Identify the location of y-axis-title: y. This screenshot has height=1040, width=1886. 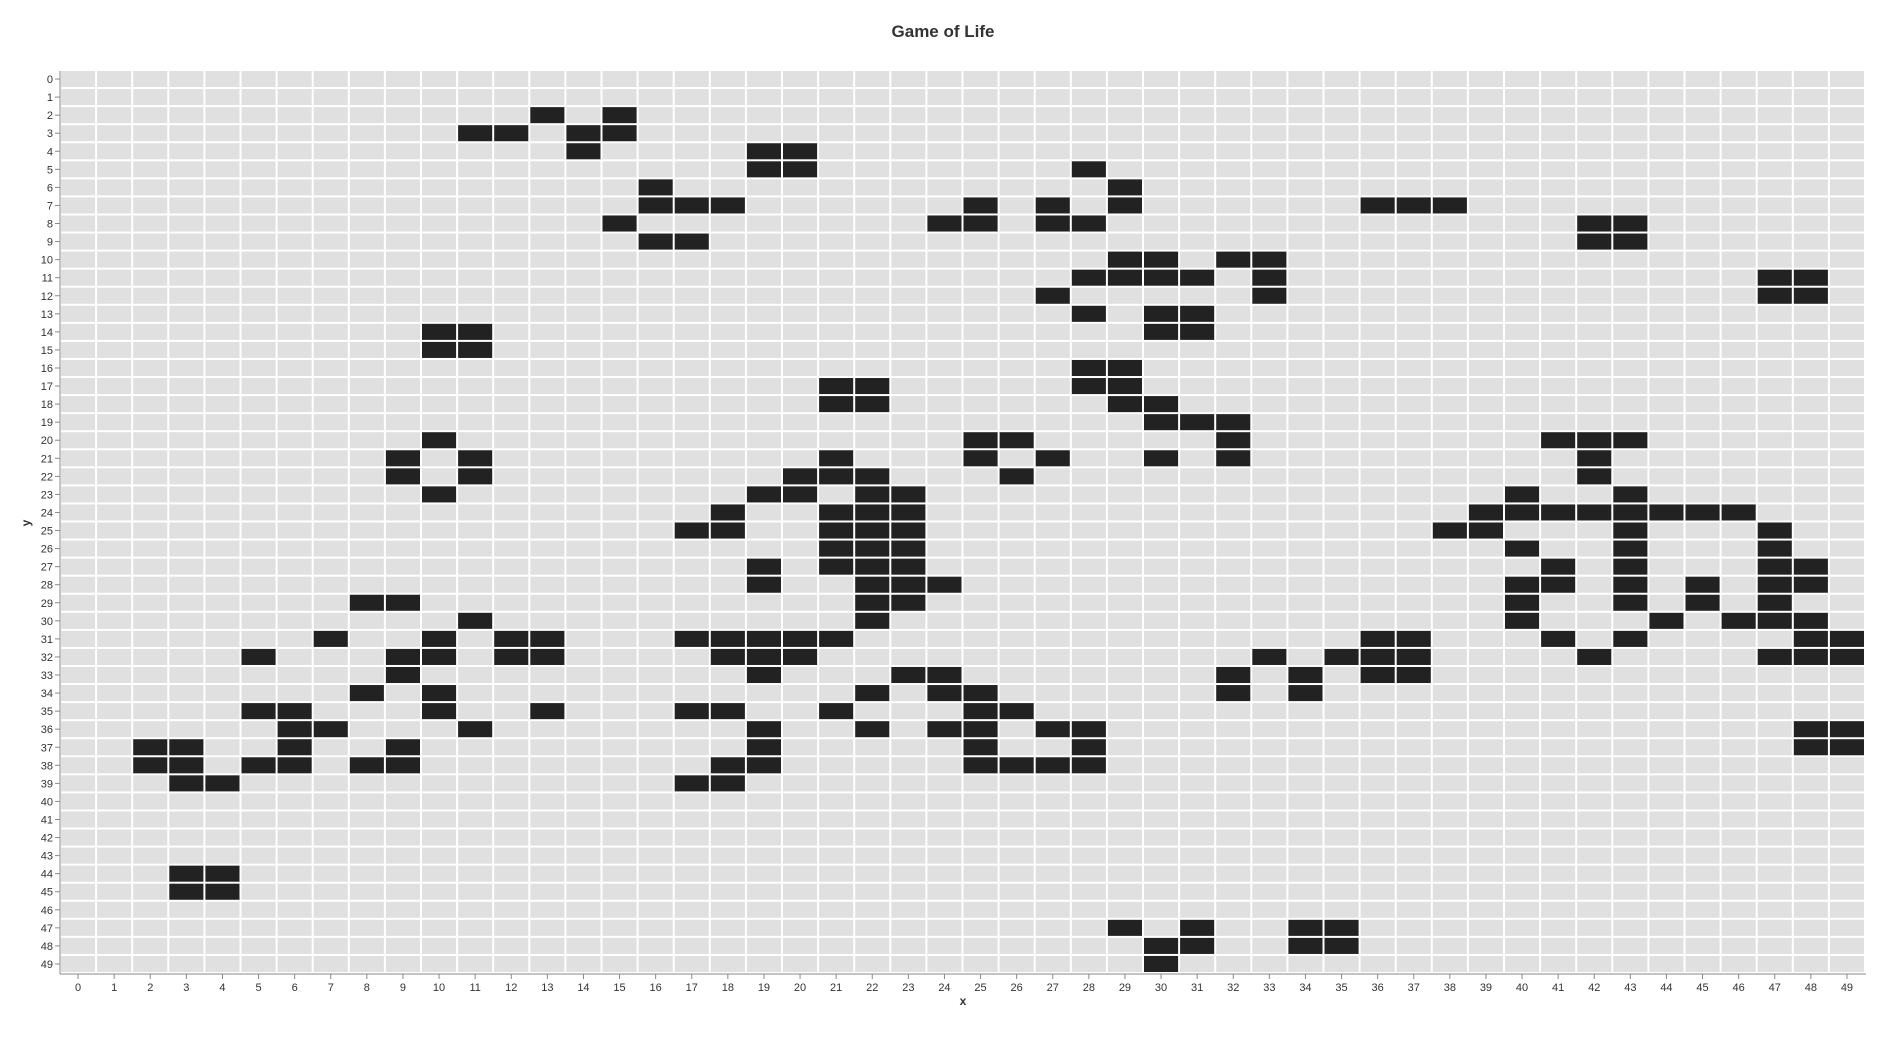
(26, 522).